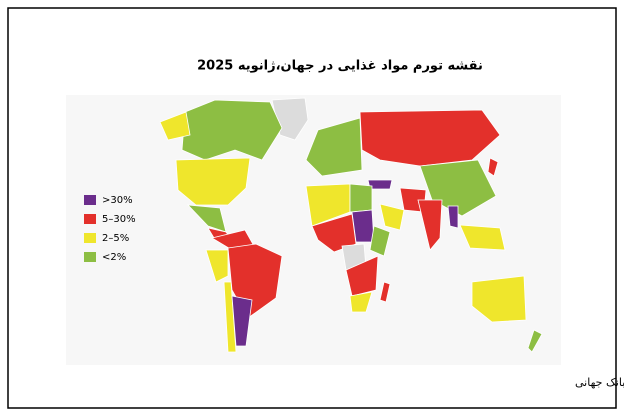 The image size is (624, 417). What do you see at coordinates (334, 147) in the screenshot?
I see `europe` at bounding box center [334, 147].